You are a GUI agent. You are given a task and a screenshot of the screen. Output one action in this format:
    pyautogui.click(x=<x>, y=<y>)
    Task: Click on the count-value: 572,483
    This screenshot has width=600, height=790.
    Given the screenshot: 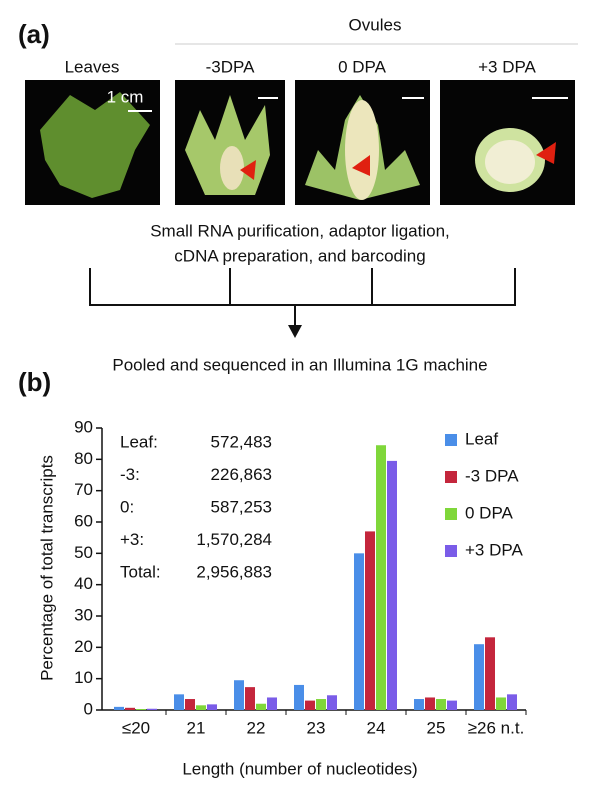 What is the action you would take?
    pyautogui.click(x=241, y=441)
    